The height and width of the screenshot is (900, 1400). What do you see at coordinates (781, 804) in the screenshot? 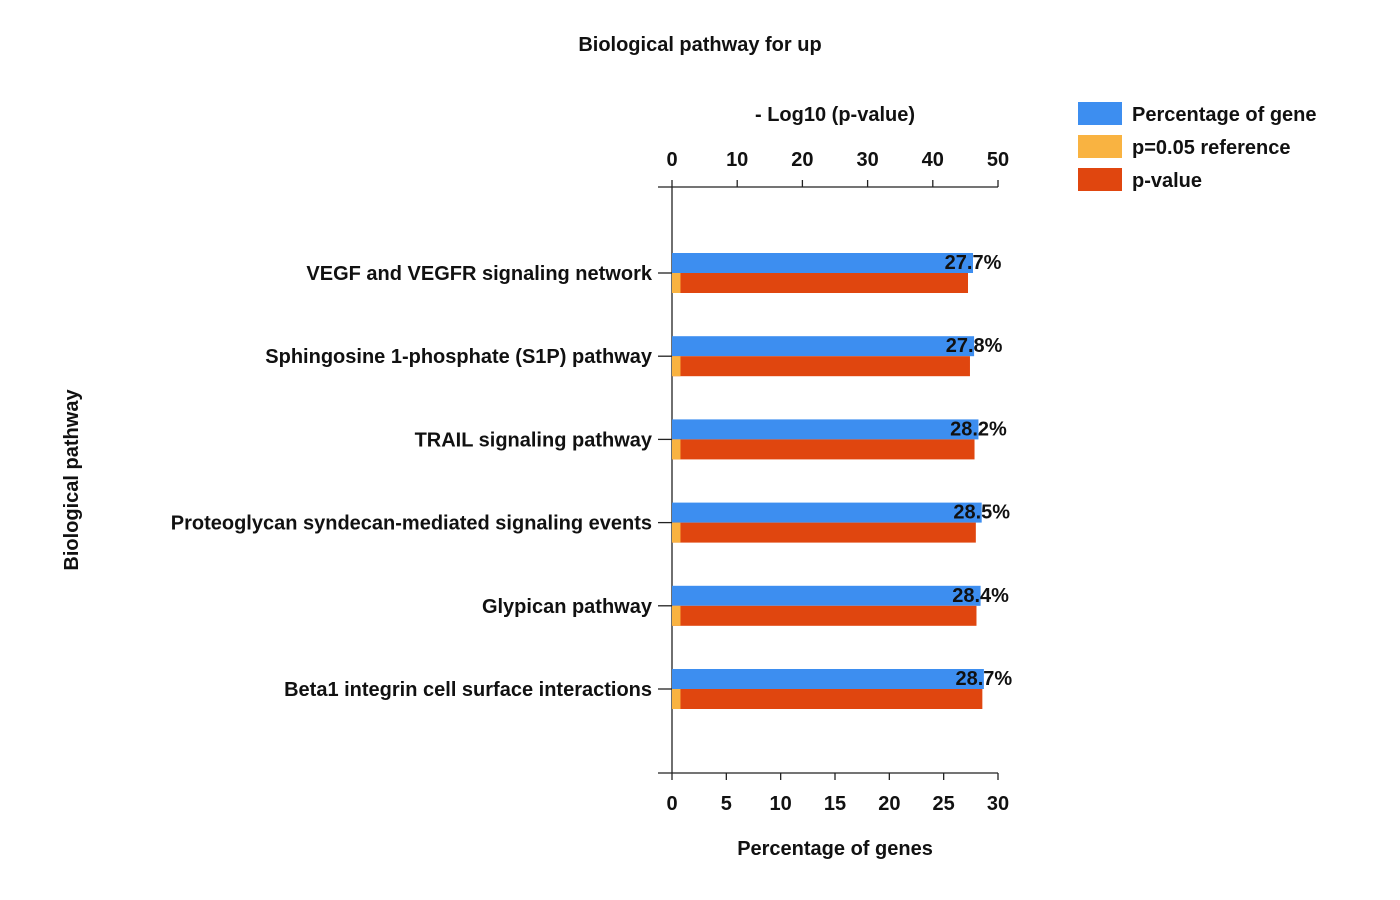
I see `x-bottom-tick-label: 10` at bounding box center [781, 804].